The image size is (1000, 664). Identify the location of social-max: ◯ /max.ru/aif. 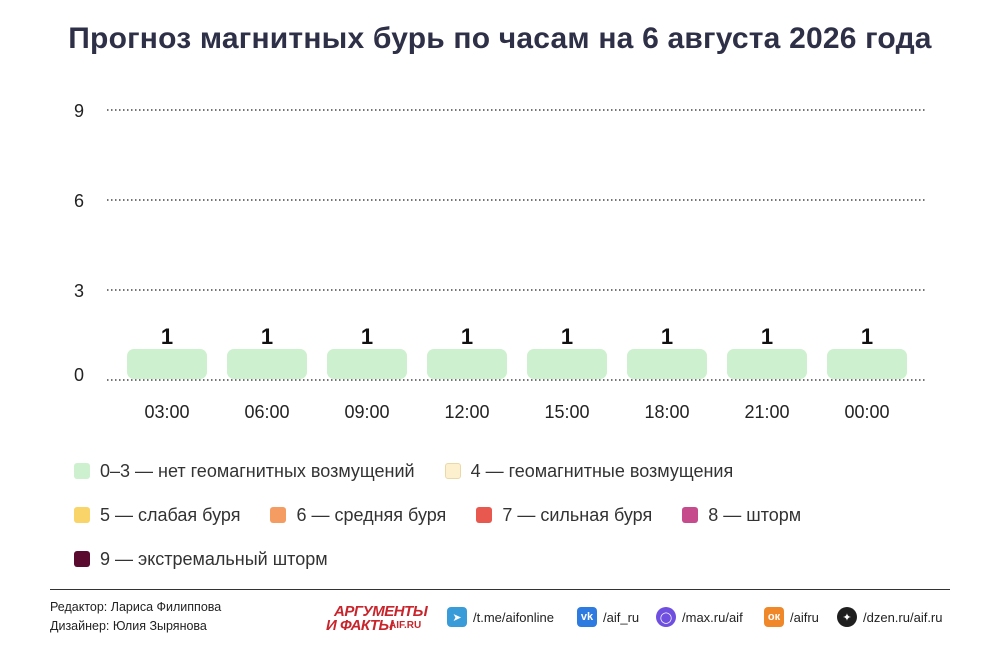
(699, 617).